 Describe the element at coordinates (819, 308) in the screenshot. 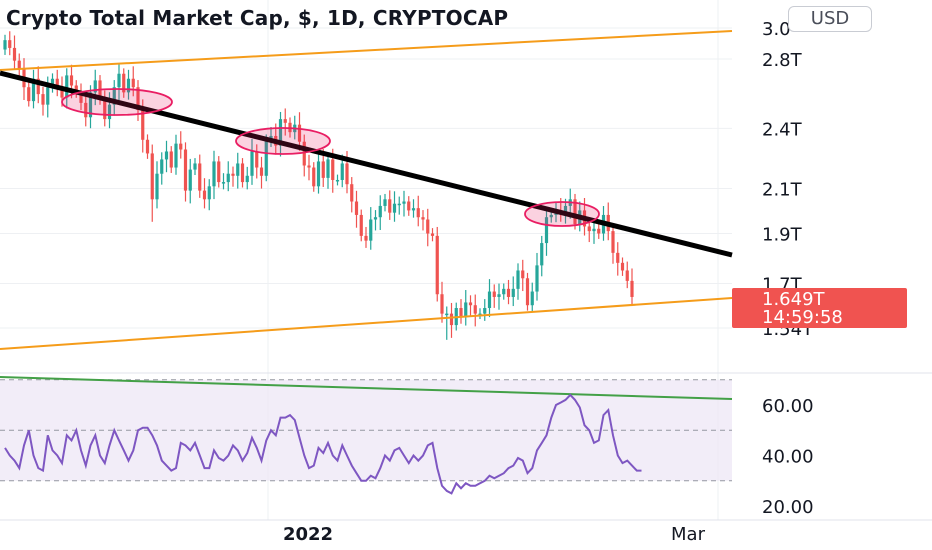

I see `last-price-tag: 1.649T 14:59:58` at that location.